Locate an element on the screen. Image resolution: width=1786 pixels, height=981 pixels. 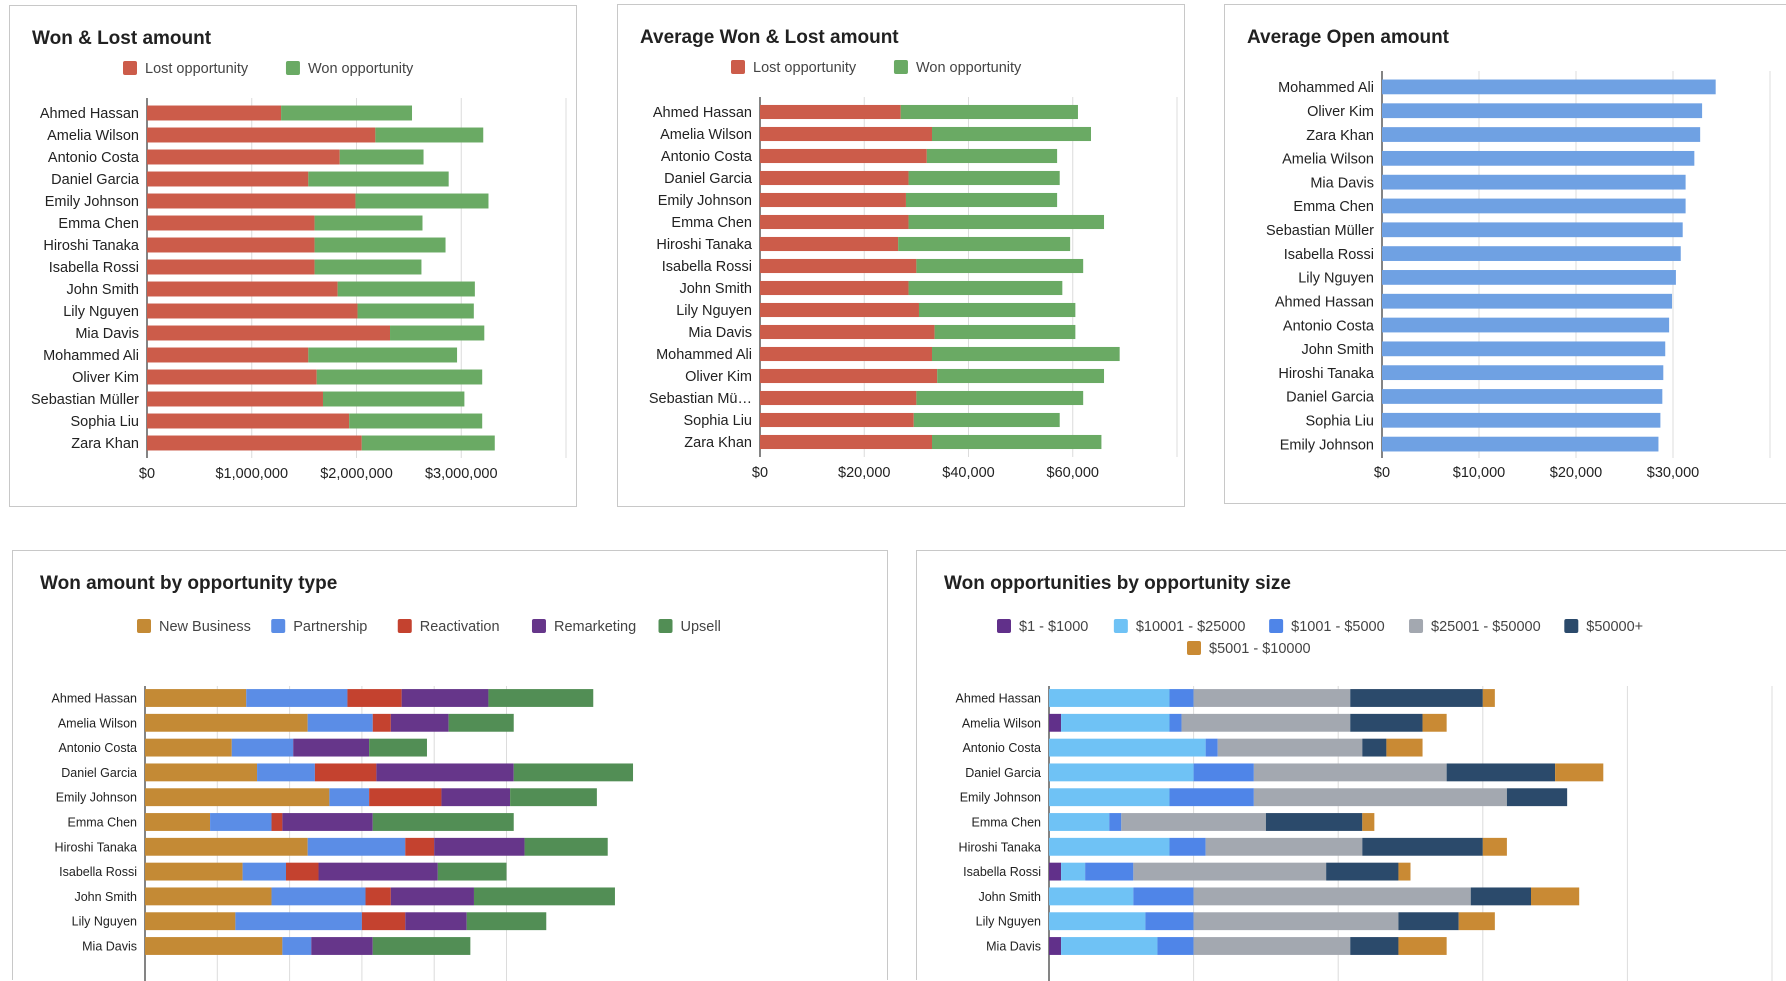
bar-sophia-liu-won-opportunity is located at coordinates (986, 420).